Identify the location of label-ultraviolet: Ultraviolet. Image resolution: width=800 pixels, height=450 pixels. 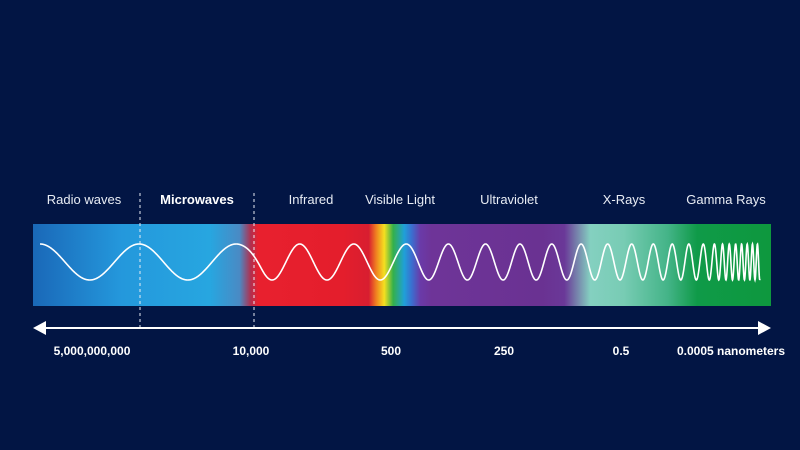
(509, 199).